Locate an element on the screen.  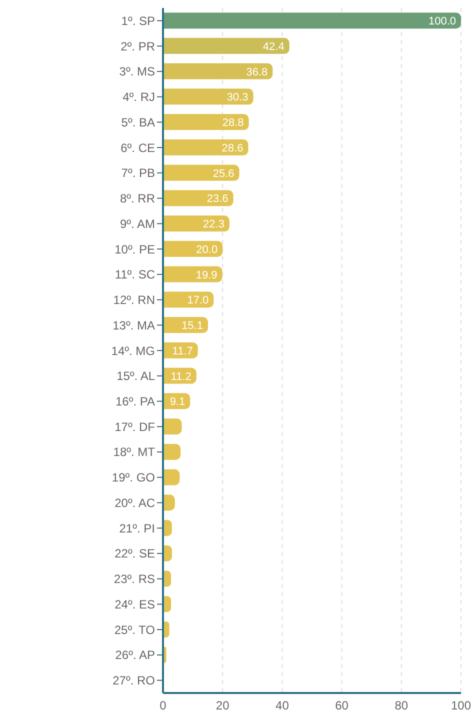
y-tick-label: 23º. RS is located at coordinates (134, 579).